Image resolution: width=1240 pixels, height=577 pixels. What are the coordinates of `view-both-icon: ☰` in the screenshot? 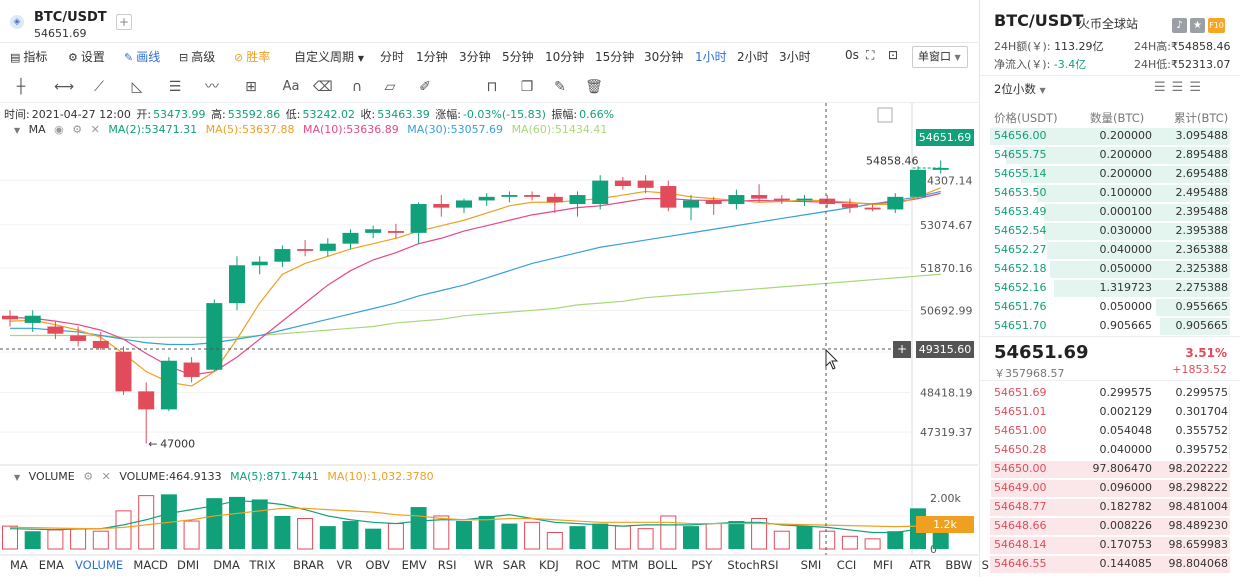 It's located at (1163, 87).